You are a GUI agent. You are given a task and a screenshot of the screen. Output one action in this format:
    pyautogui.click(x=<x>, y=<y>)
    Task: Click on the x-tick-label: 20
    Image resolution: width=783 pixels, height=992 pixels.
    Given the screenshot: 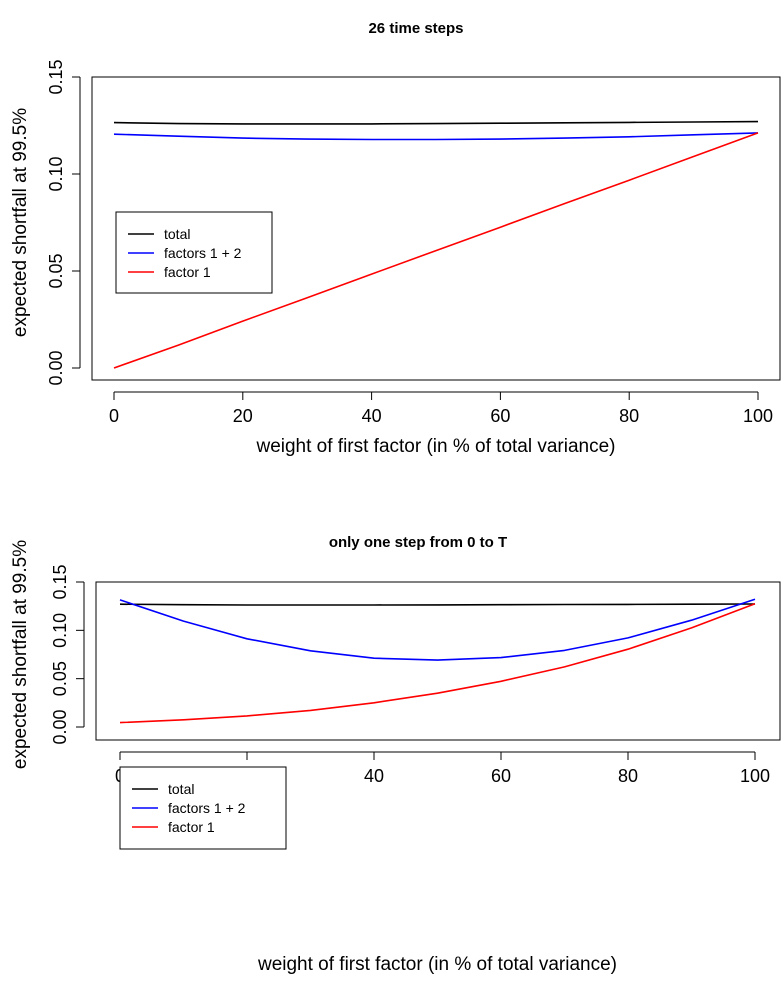 What is the action you would take?
    pyautogui.click(x=243, y=416)
    